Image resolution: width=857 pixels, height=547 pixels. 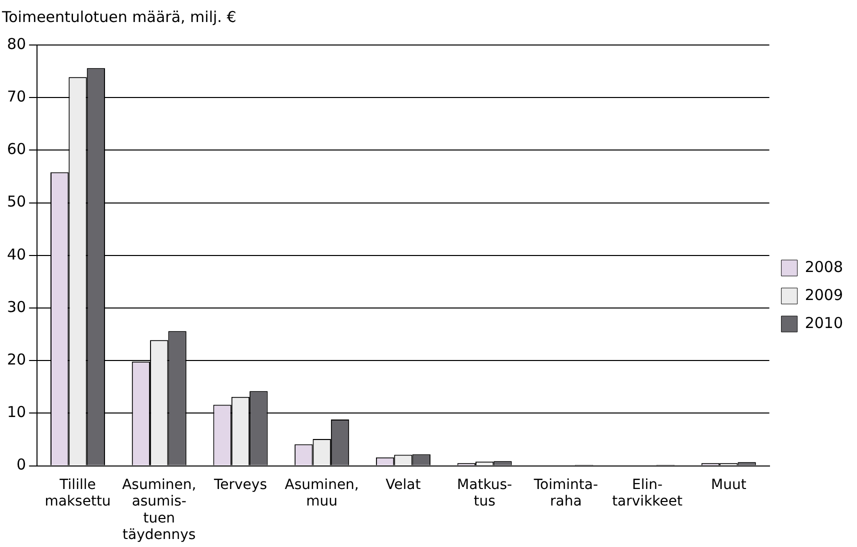 What do you see at coordinates (321, 493) in the screenshot?
I see `x-tick-label: Asuminen, muu` at bounding box center [321, 493].